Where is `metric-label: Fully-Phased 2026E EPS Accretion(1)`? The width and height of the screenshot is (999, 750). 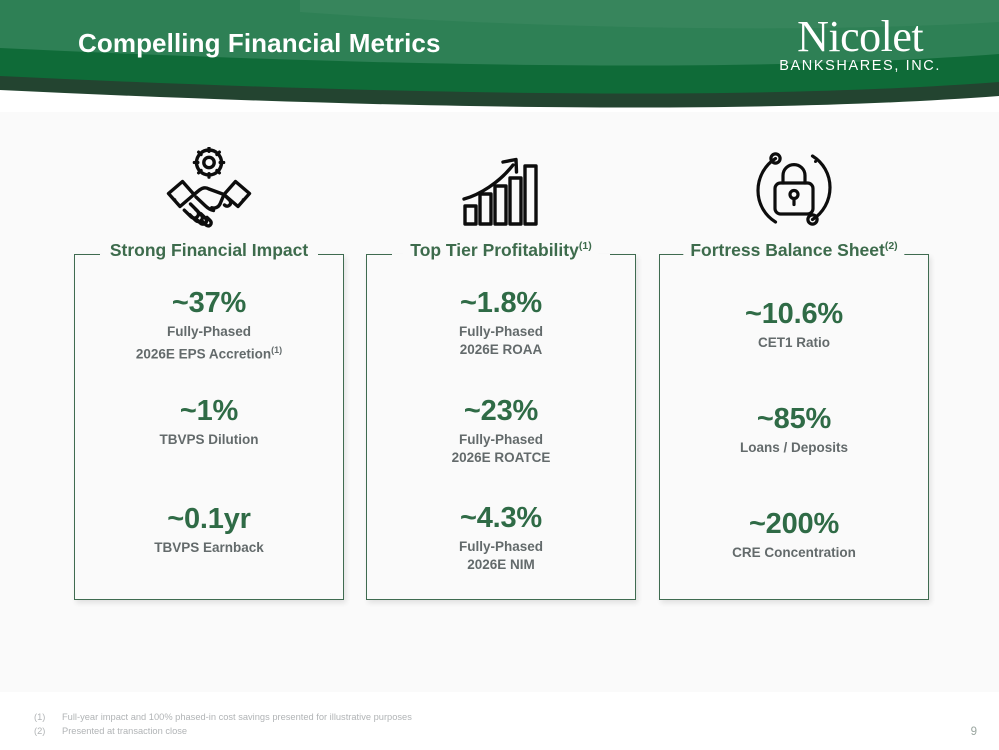
metric-label: Fully-Phased 2026E EPS Accretion(1) is located at coordinates (209, 343).